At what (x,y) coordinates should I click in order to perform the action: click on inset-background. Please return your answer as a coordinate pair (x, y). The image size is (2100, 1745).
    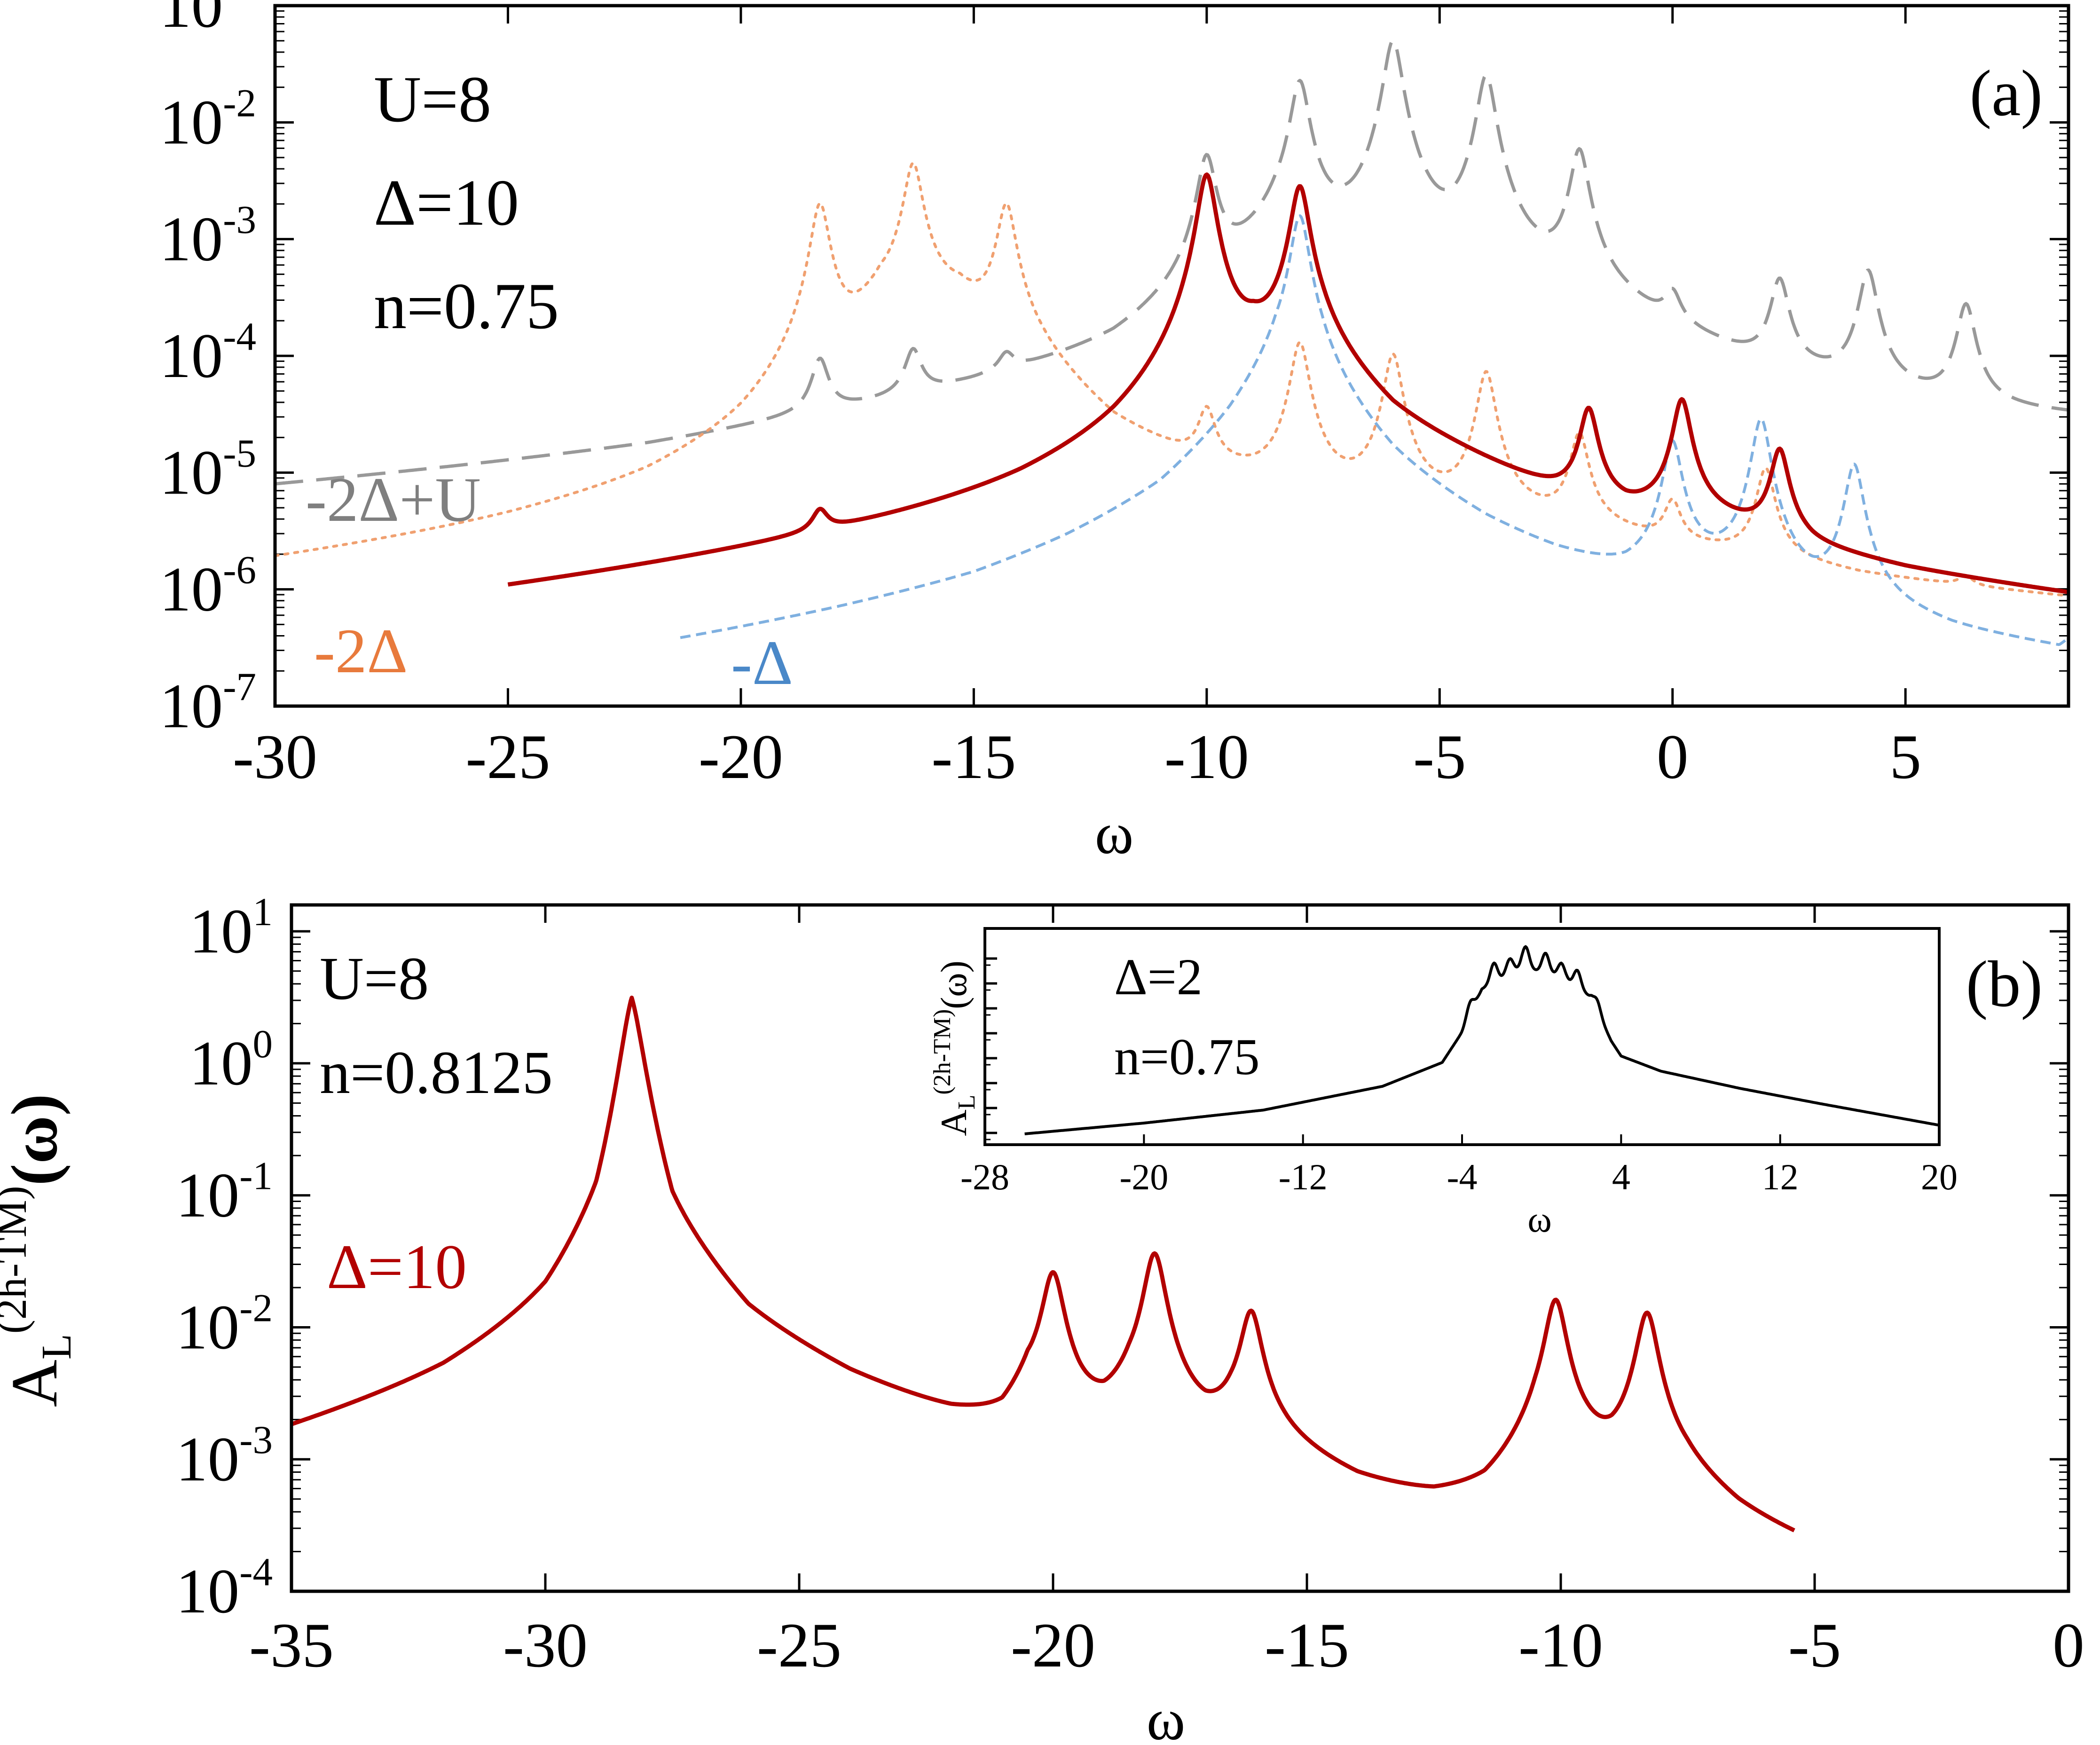
    Looking at the image, I should click on (1462, 1036).